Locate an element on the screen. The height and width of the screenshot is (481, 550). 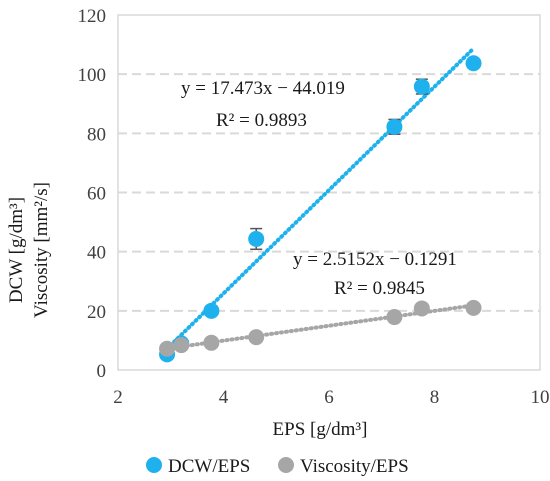
x-tick-label: 4 is located at coordinates (224, 397).